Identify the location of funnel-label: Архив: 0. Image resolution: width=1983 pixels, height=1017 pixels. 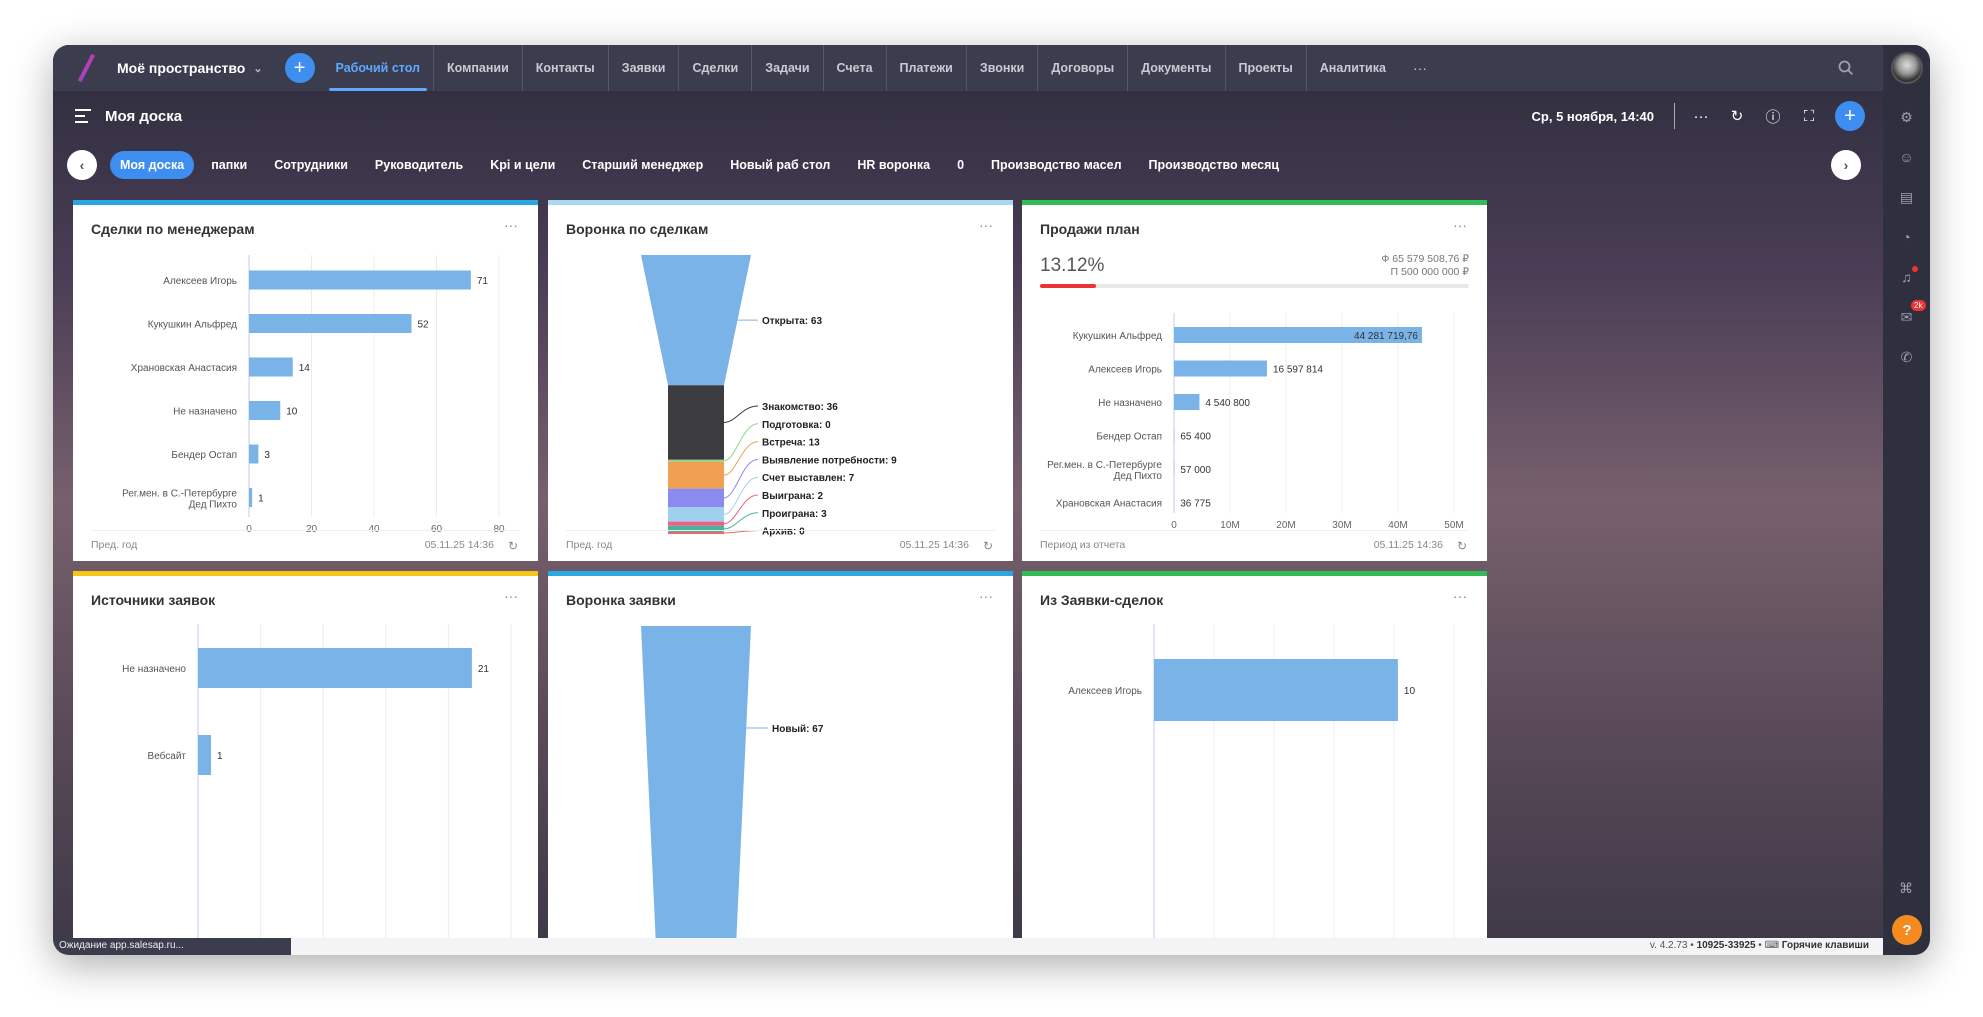
(783, 532).